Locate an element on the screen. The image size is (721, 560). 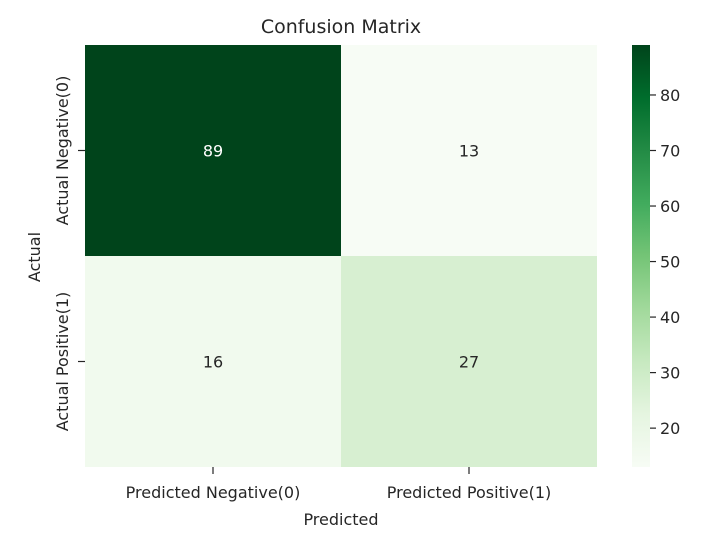
colorbar-tick-label: 20 is located at coordinates (670, 428).